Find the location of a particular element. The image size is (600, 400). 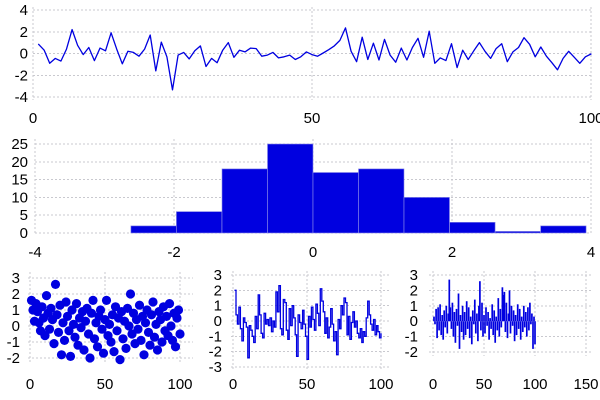

x-tick-label: -2 is located at coordinates (173, 252).